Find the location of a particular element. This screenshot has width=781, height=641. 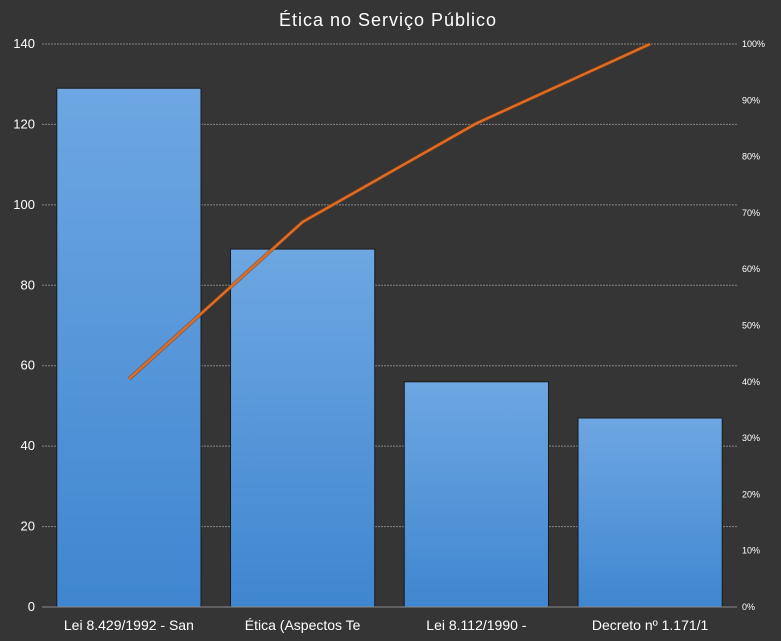

right-y-axis: 0% 10% 20% 30% 40% 50% 60% 70% 80% 90% 100% is located at coordinates (753, 325).